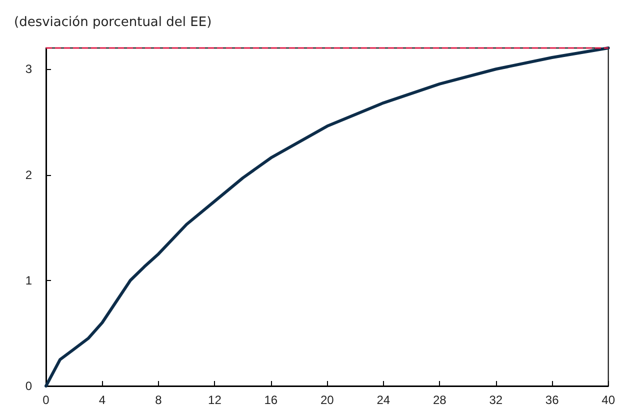 This screenshot has width=626, height=416. What do you see at coordinates (158, 400) in the screenshot?
I see `x-tick-label: 8` at bounding box center [158, 400].